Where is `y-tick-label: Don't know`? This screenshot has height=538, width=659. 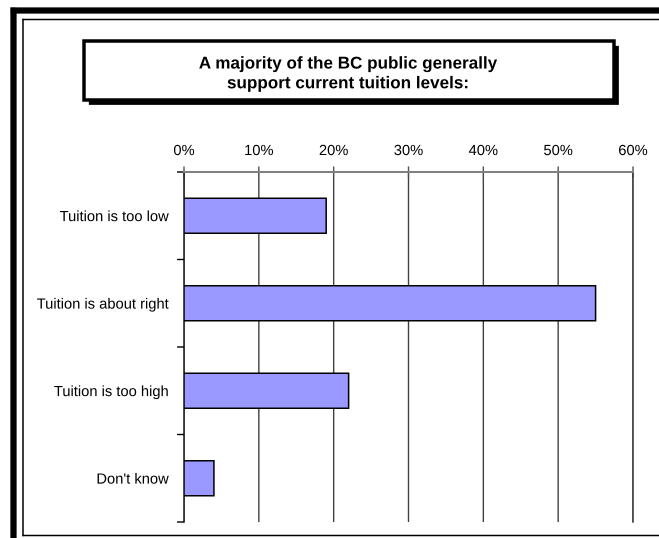
y-tick-label: Don't know is located at coordinates (133, 478).